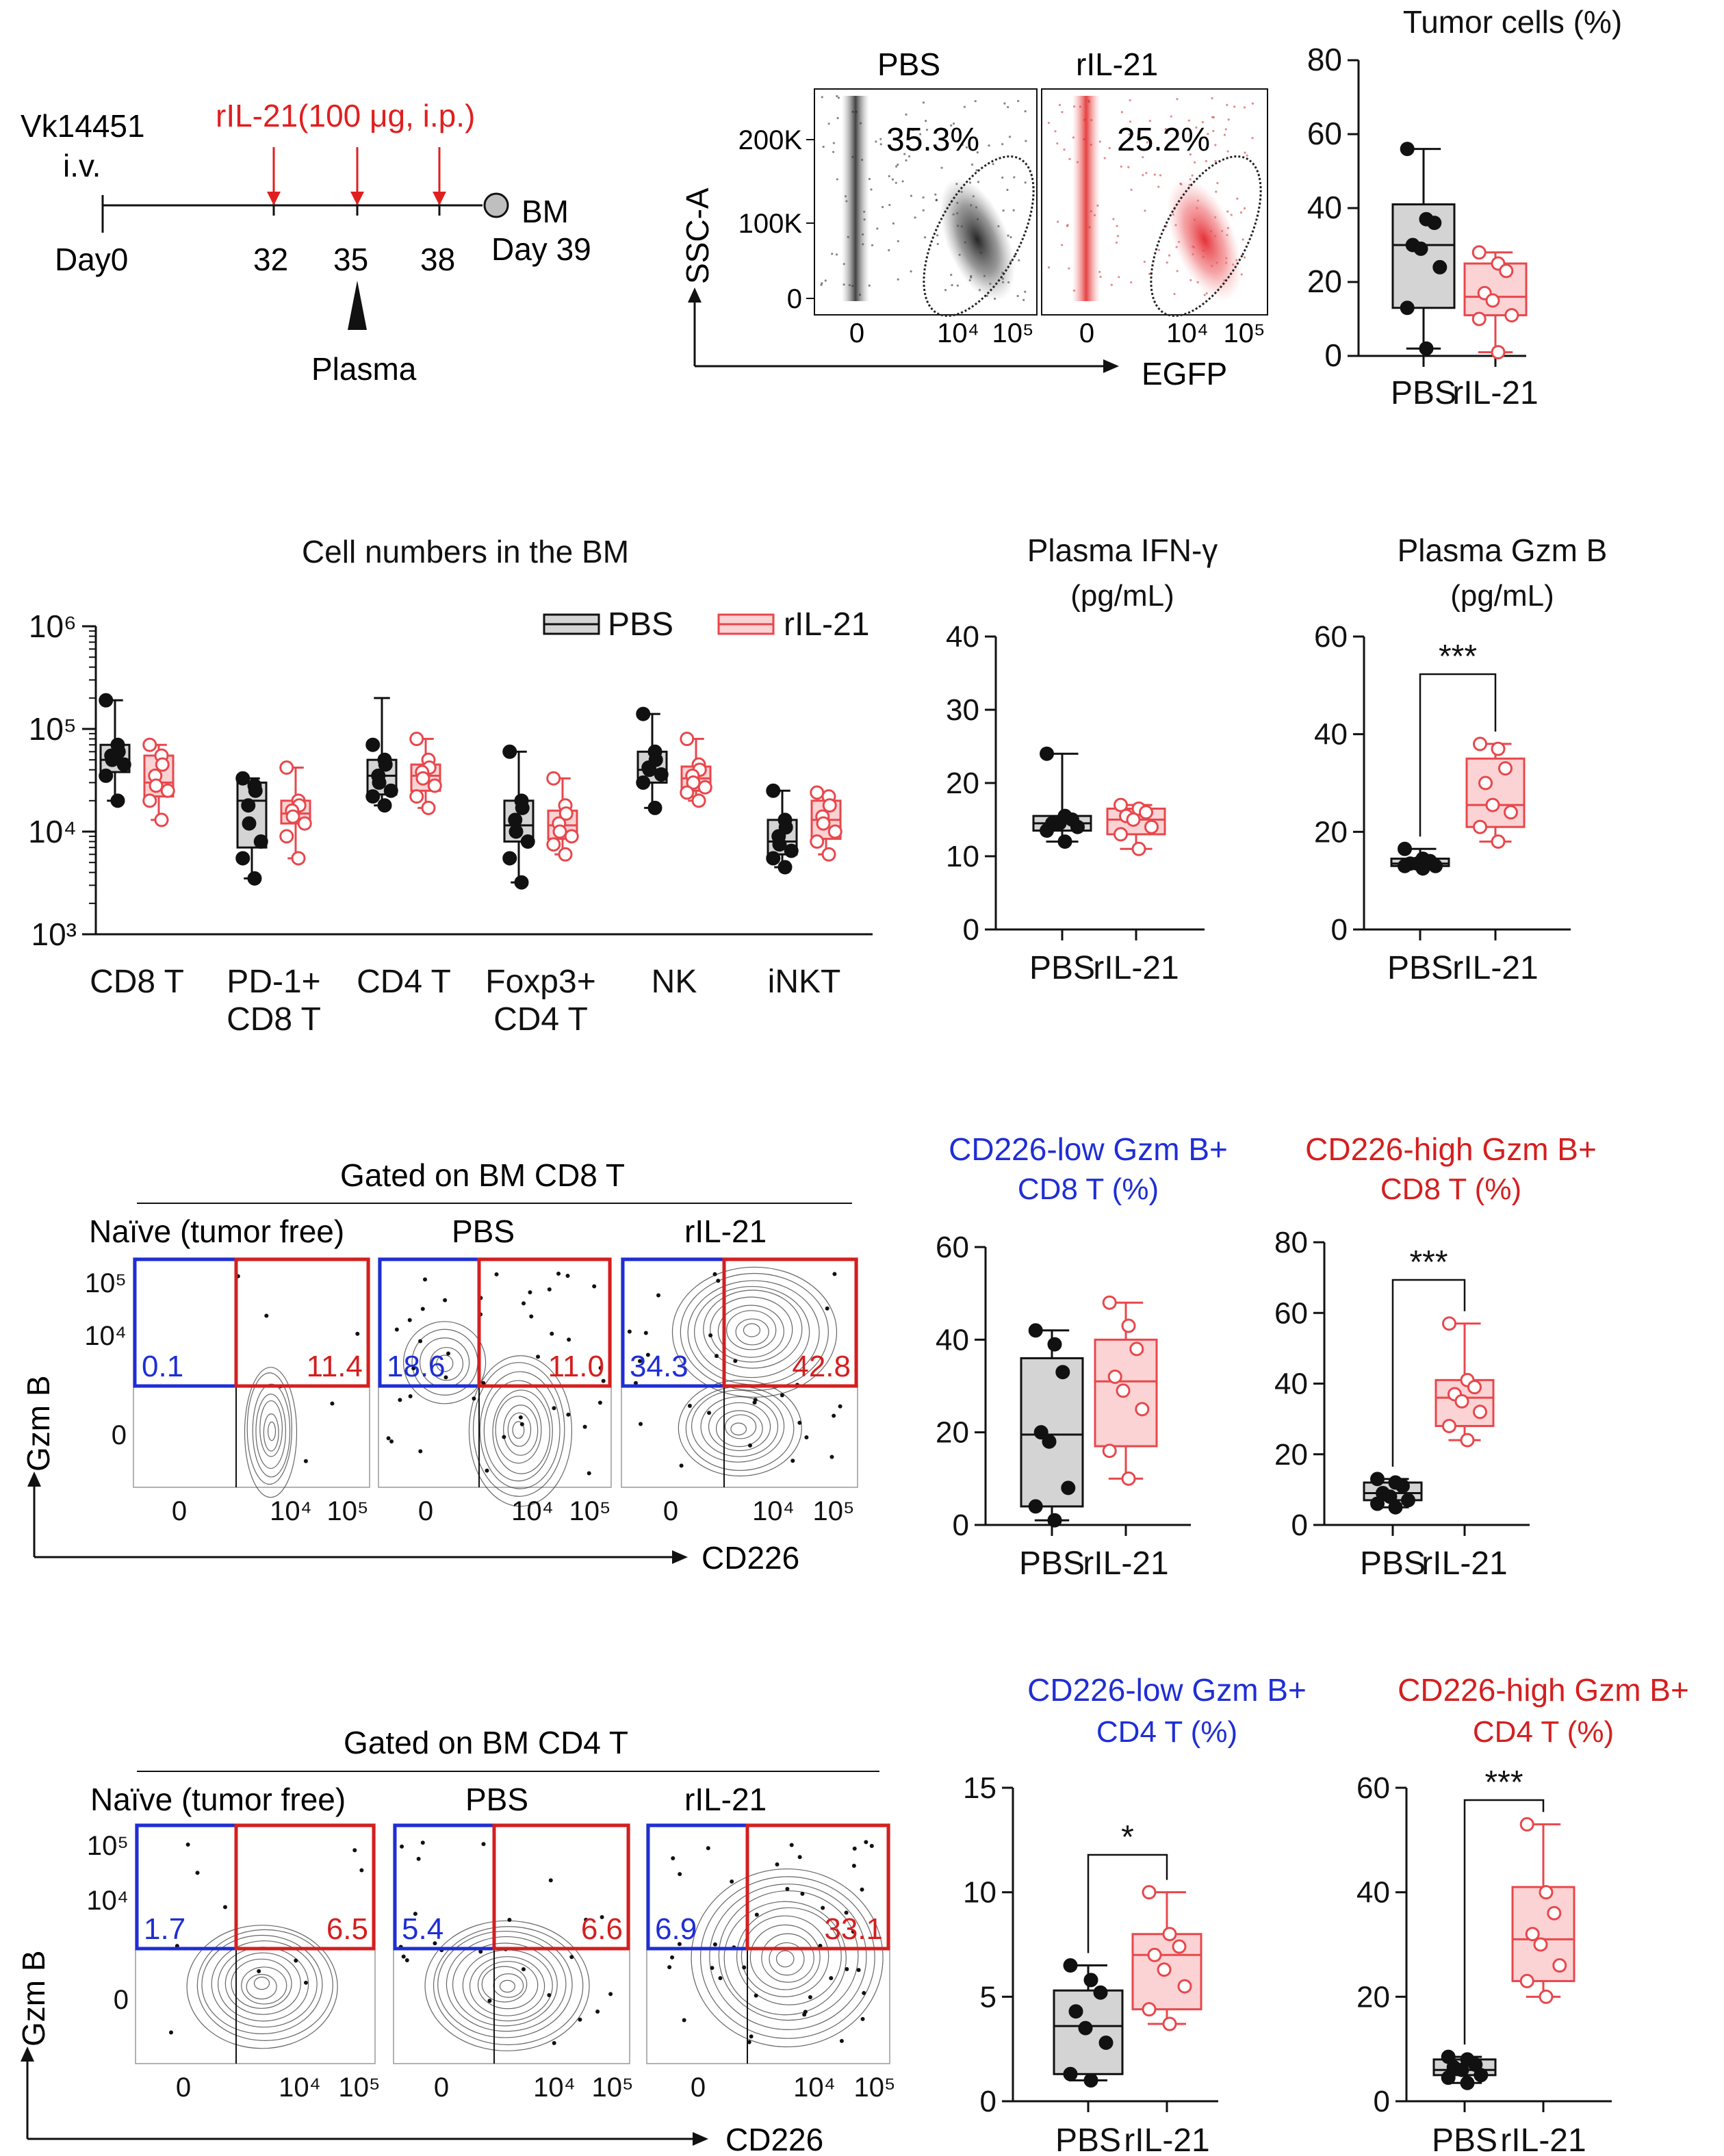  I want to click on box-pbs-0-point, so click(123, 764).